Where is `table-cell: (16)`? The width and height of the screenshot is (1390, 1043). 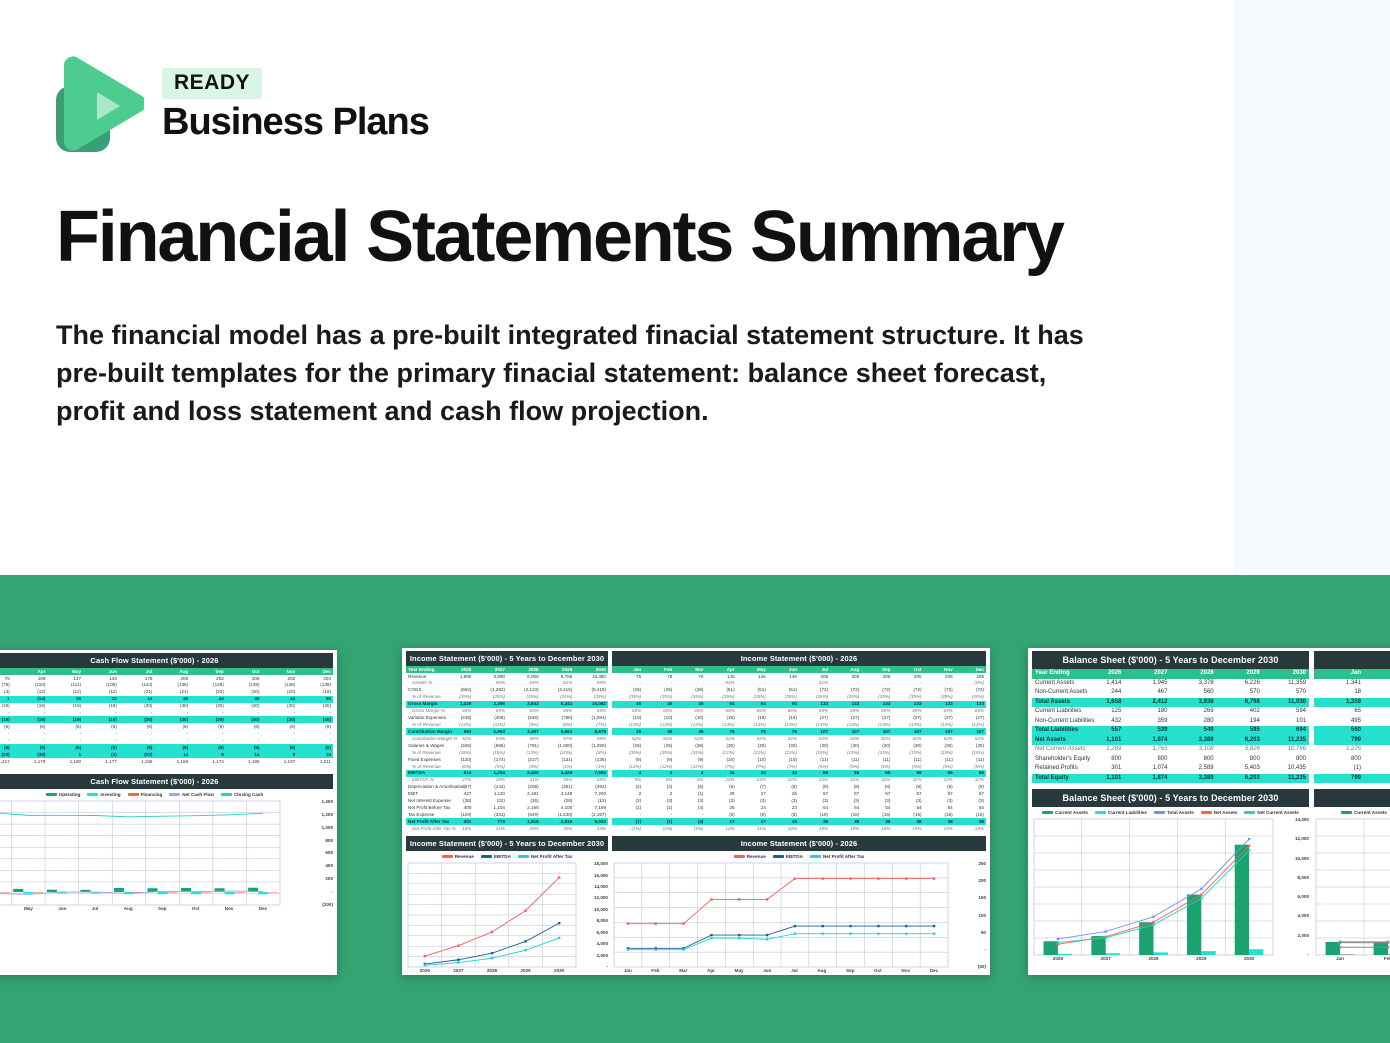
table-cell: (16) is located at coordinates (948, 814).